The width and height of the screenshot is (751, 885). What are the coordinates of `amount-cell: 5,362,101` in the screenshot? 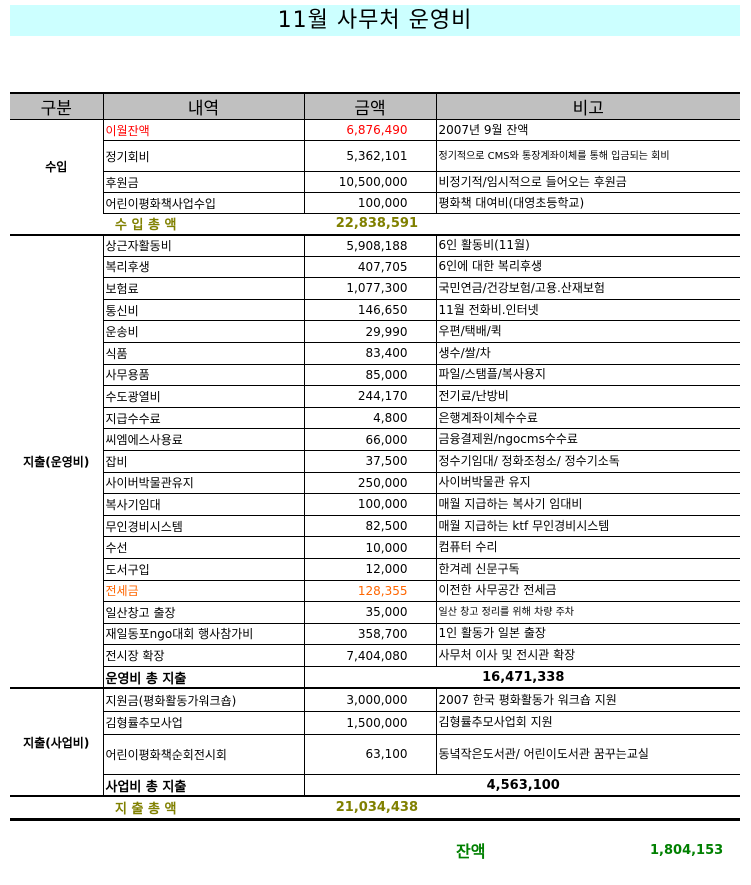 It's located at (370, 156).